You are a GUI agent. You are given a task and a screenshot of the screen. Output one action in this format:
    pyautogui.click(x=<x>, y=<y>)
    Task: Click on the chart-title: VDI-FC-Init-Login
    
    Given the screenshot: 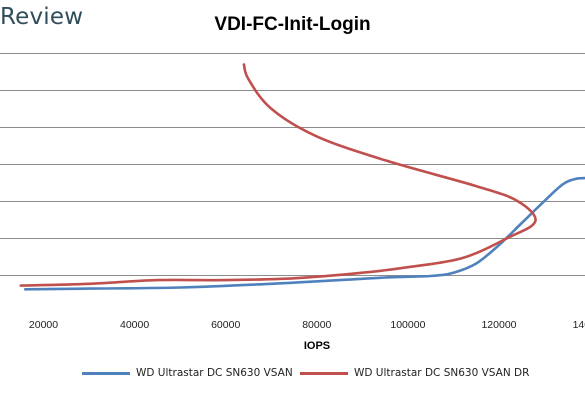 What is the action you would take?
    pyautogui.click(x=292, y=24)
    